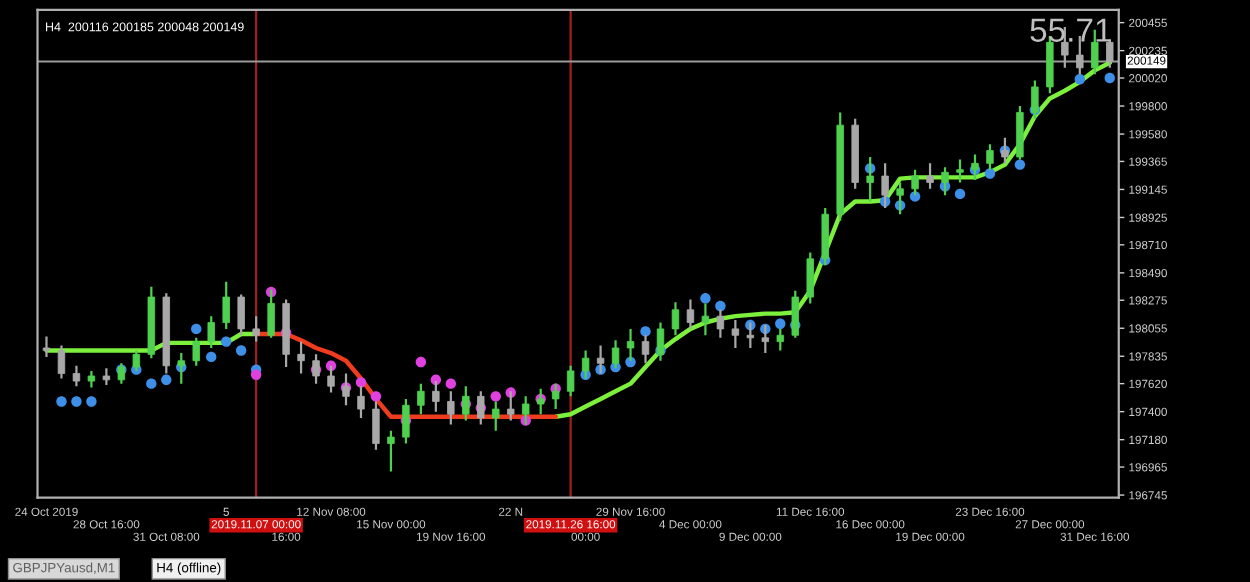 Image resolution: width=1250 pixels, height=582 pixels. Describe the element at coordinates (1070, 30) in the screenshot. I see `annotation: 55.71` at that location.